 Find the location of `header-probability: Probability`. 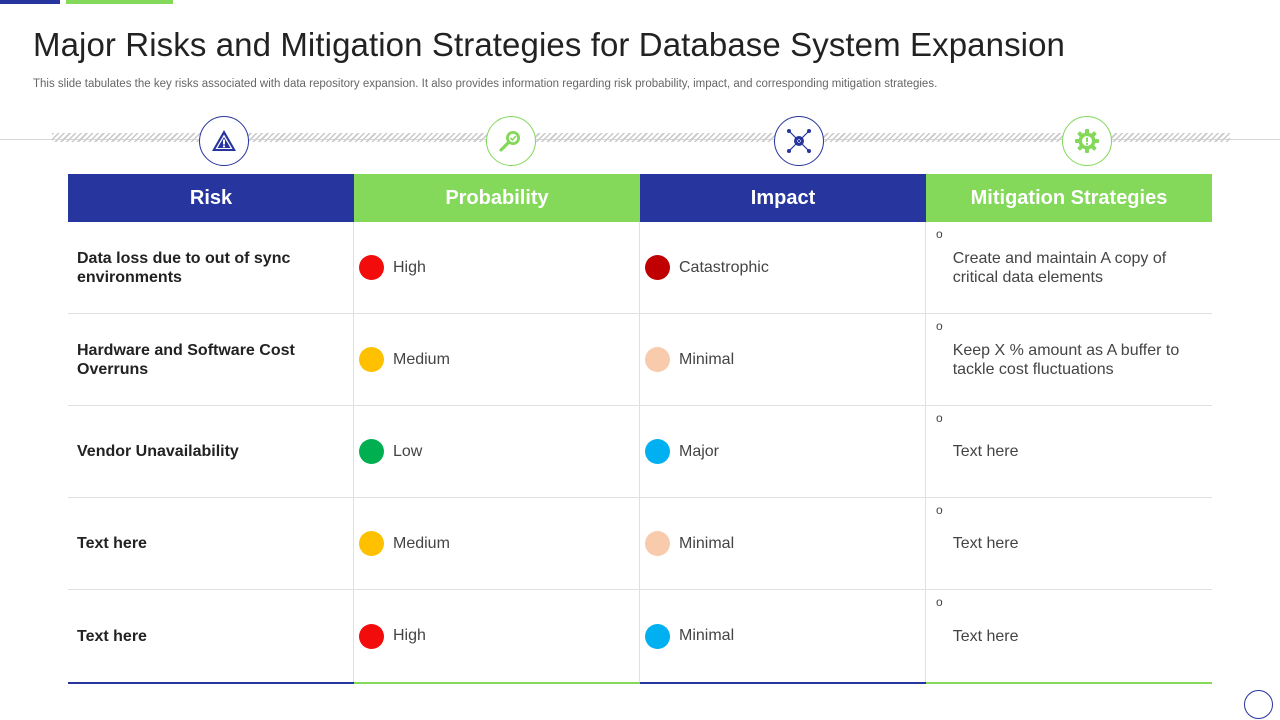

header-probability: Probability is located at coordinates (497, 198).